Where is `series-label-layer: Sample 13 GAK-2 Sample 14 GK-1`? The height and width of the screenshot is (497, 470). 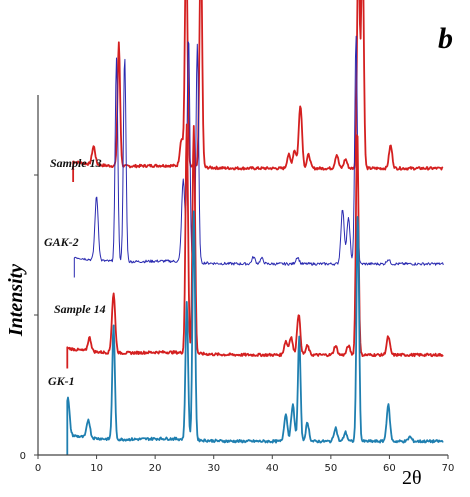
series-label-layer: Sample 13 GAK-2 Sample 14 GK-1 is located at coordinates (75, 272).